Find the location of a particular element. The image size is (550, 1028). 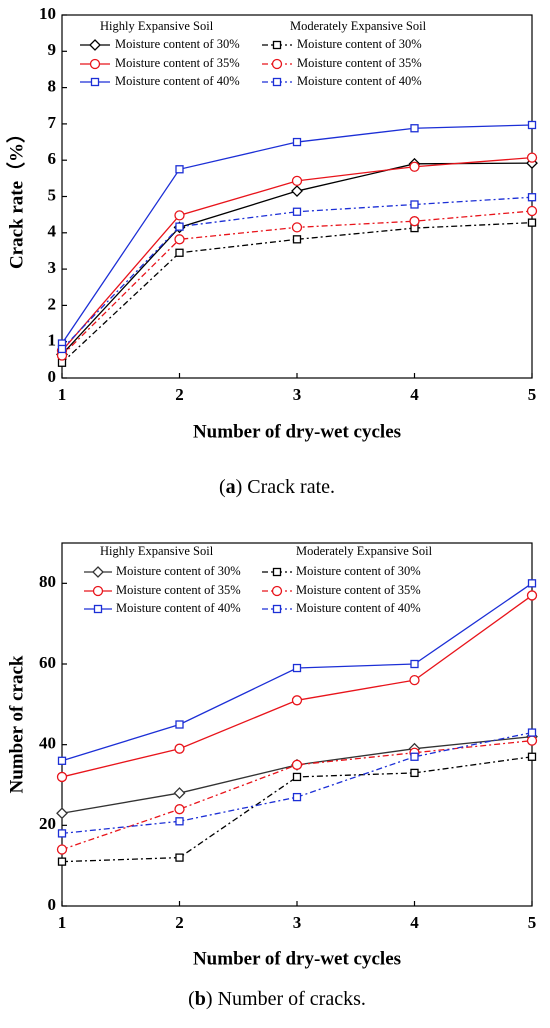

y-tick-label: 7 is located at coordinates (52, 122).